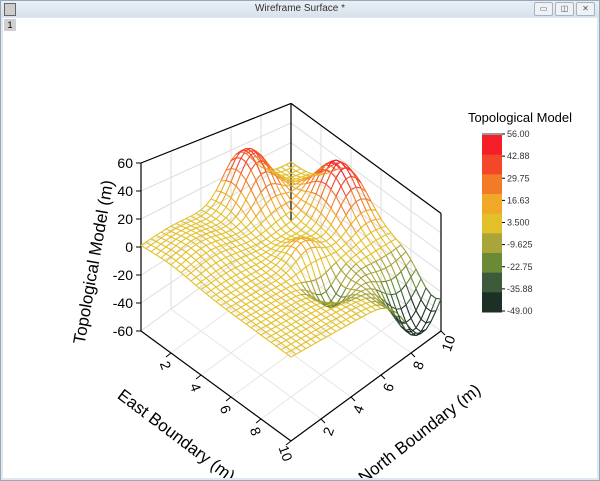  I want to click on restore-button: ◫, so click(564, 9).